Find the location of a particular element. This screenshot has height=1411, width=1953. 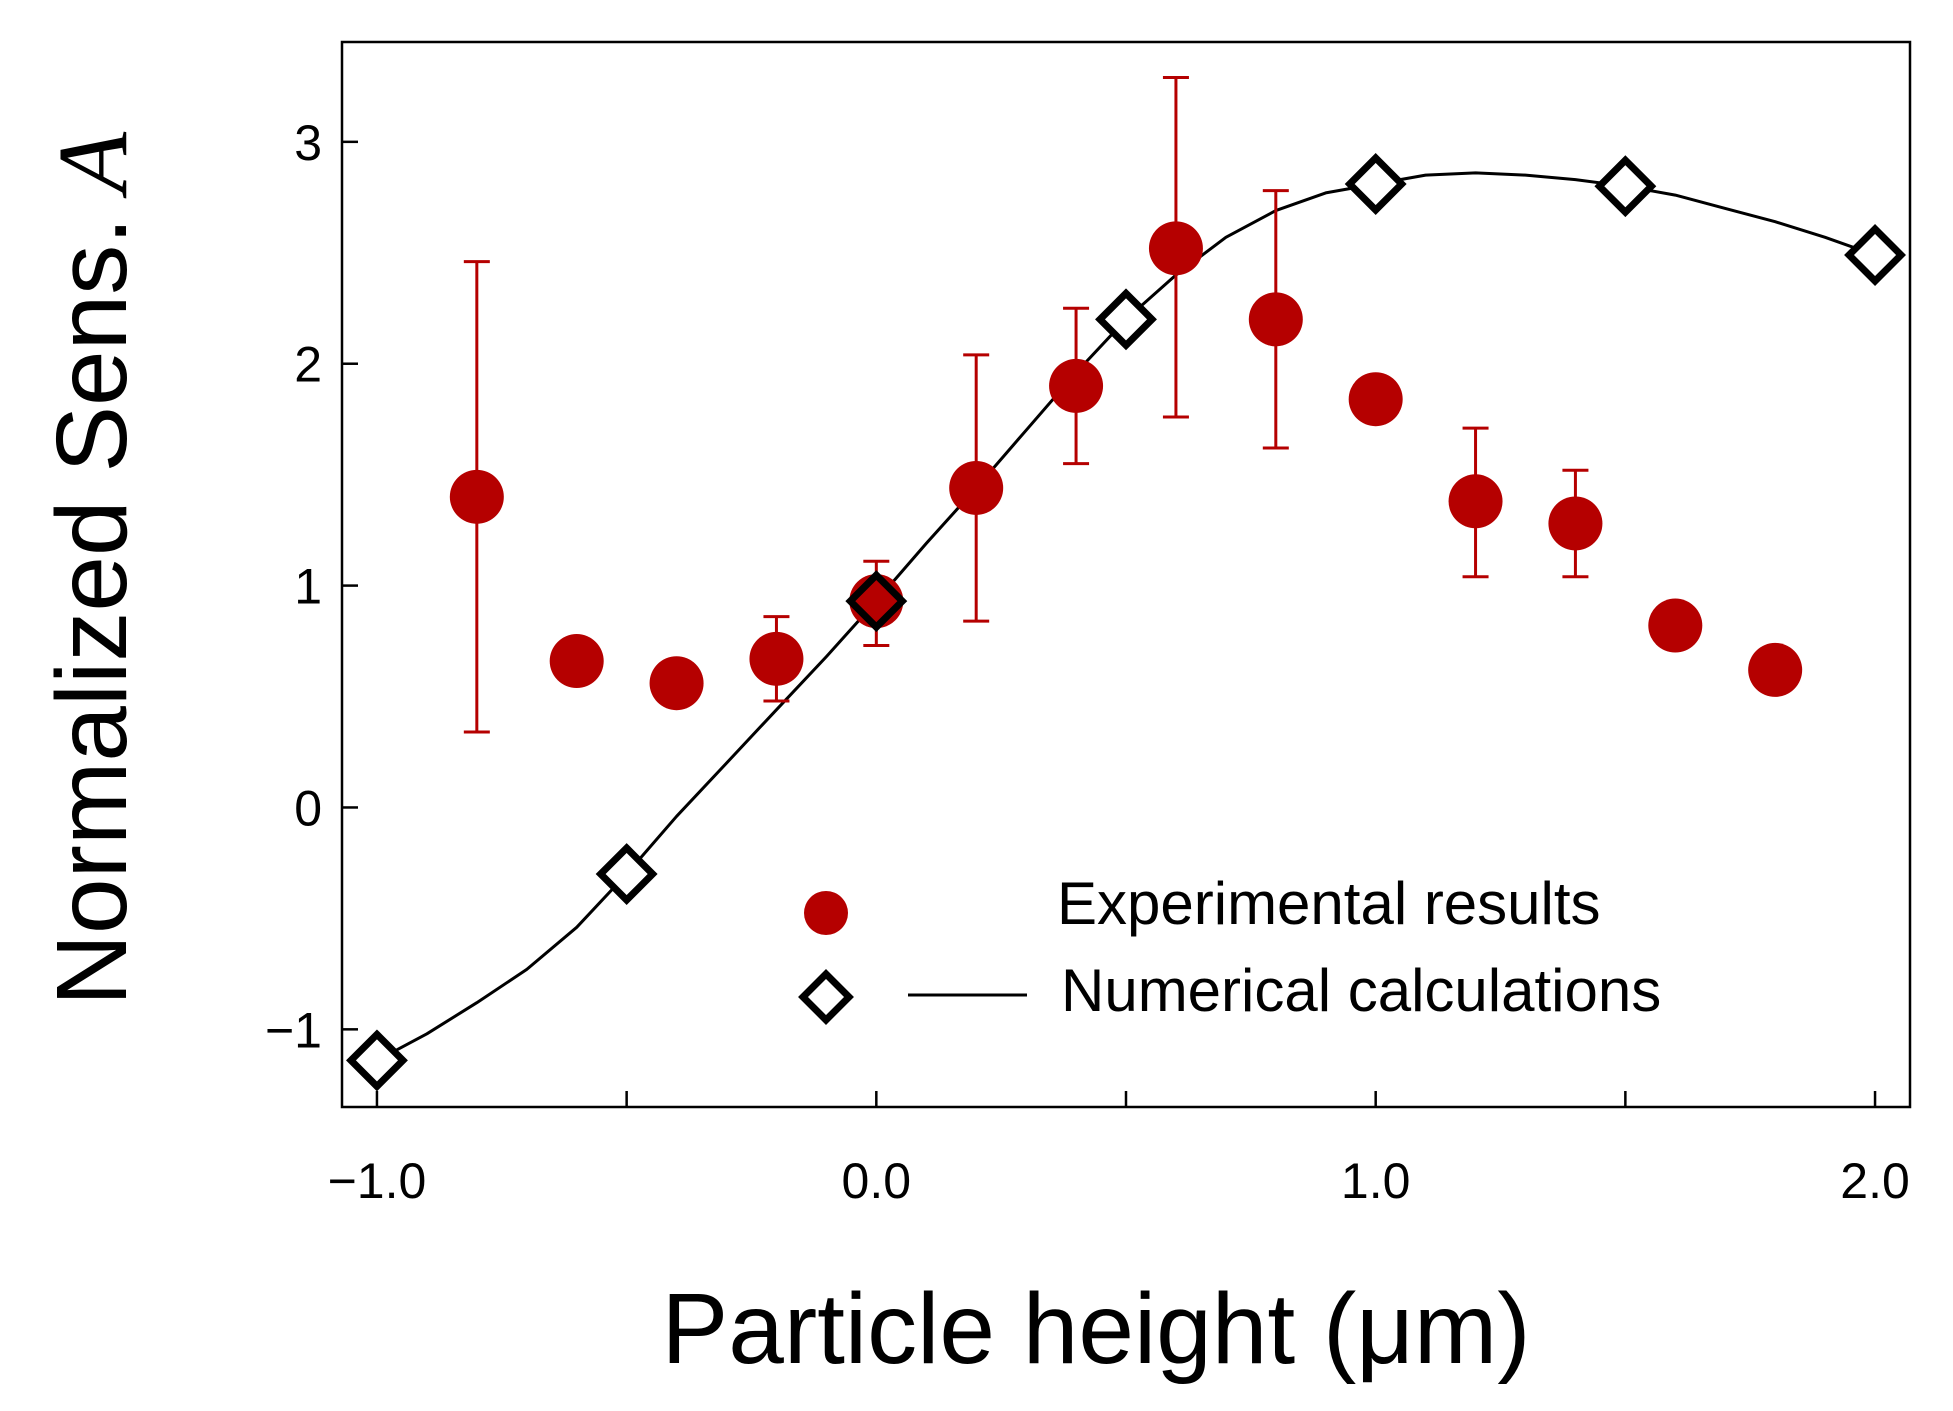

y-axis-title-text: Normalized Sens. is located at coordinates (92, 611).